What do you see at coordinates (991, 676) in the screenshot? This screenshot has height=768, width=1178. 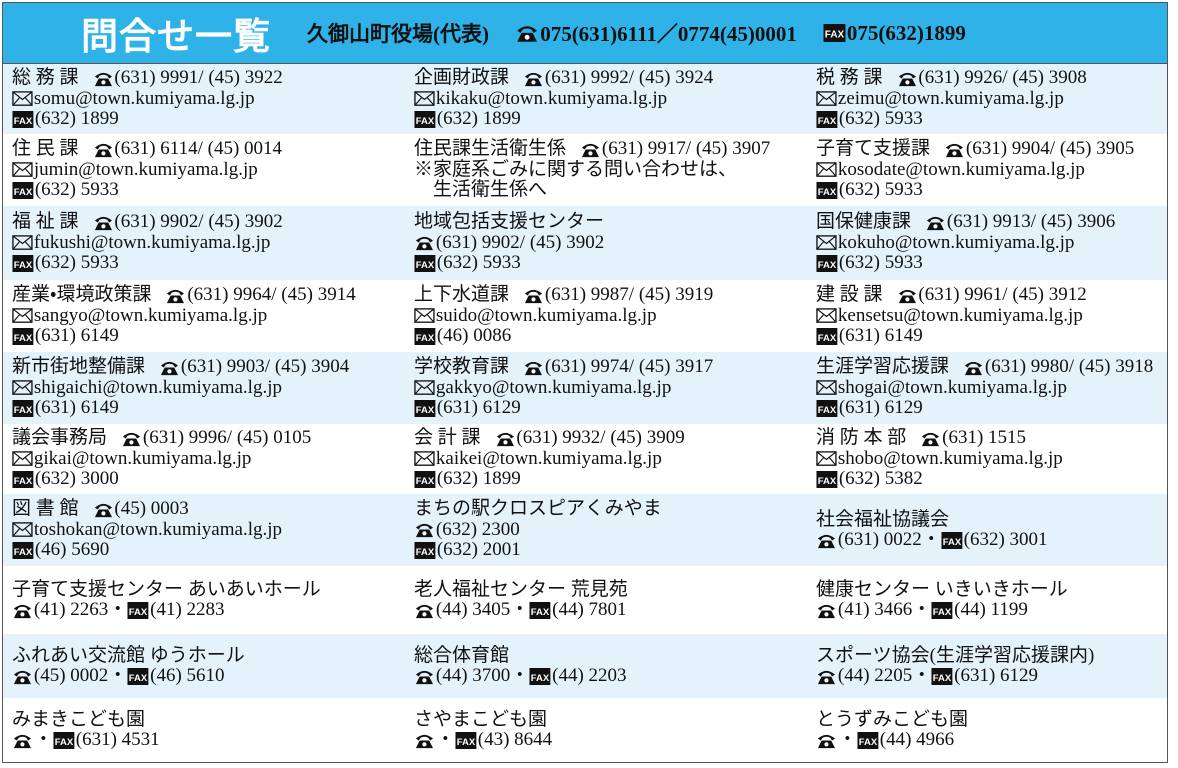 I see `contact-line: (44) 2205 ・ FAX (631) 6129` at bounding box center [991, 676].